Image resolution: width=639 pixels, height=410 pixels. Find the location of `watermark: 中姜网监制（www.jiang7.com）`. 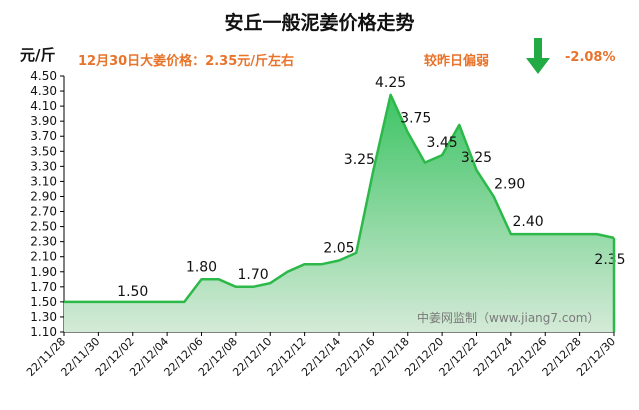

watermark: 中姜网监制（www.jiang7.com） is located at coordinates (508, 317).